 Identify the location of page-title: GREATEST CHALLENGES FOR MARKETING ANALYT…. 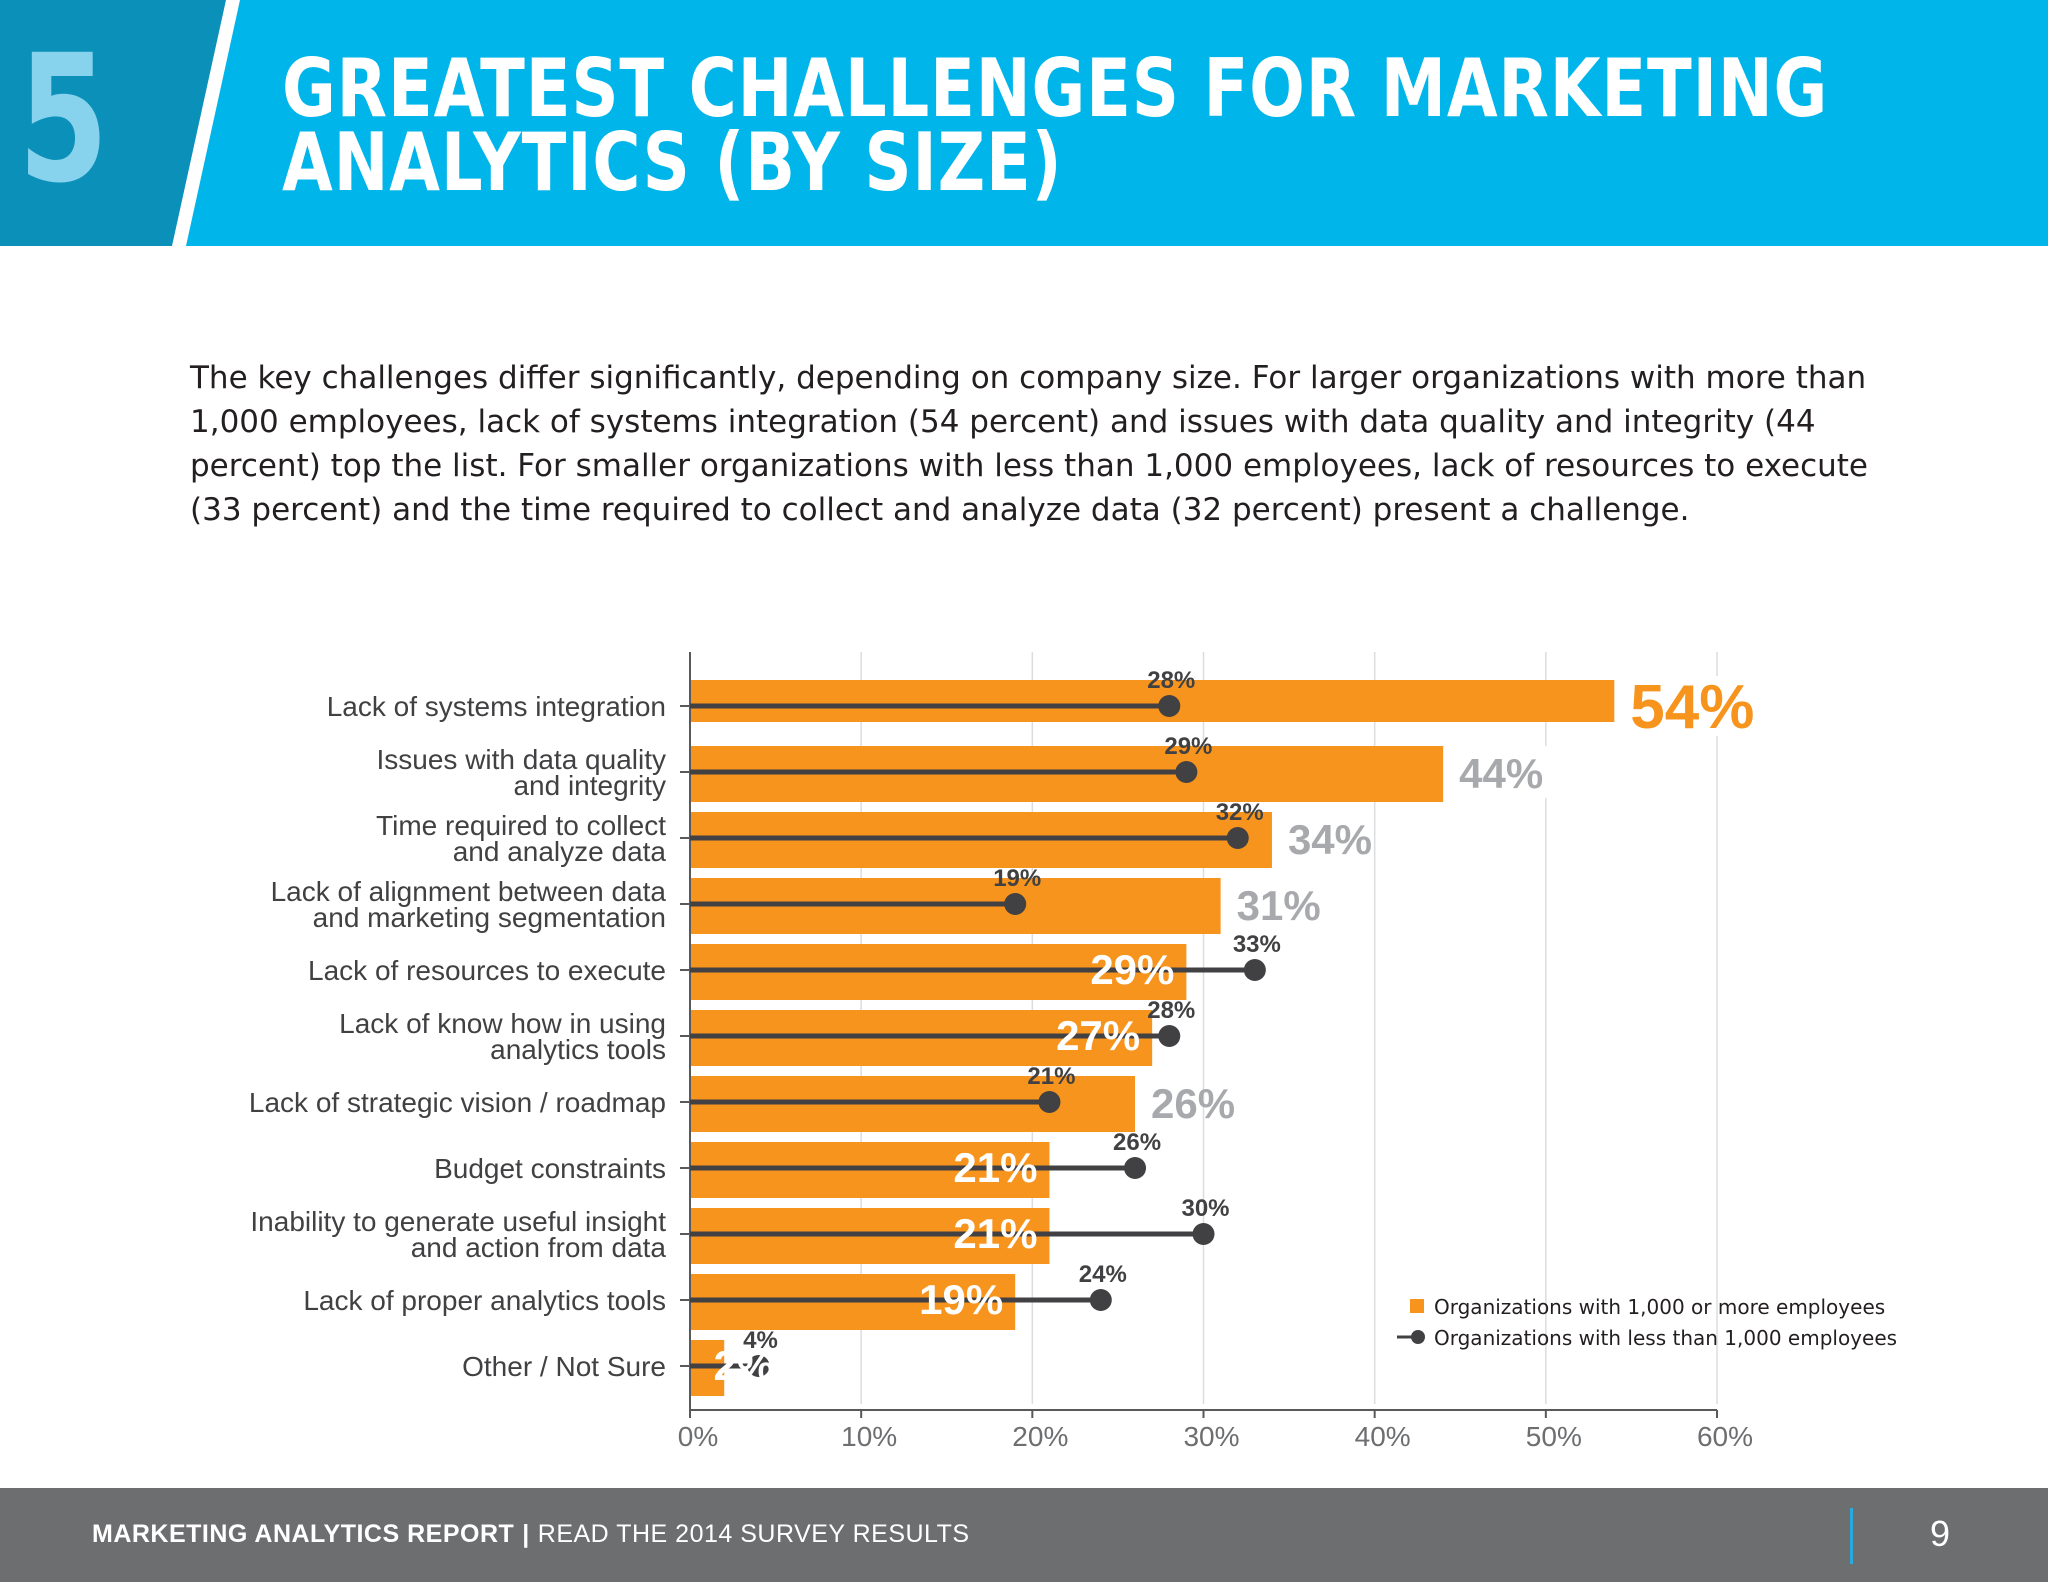
(1055, 125).